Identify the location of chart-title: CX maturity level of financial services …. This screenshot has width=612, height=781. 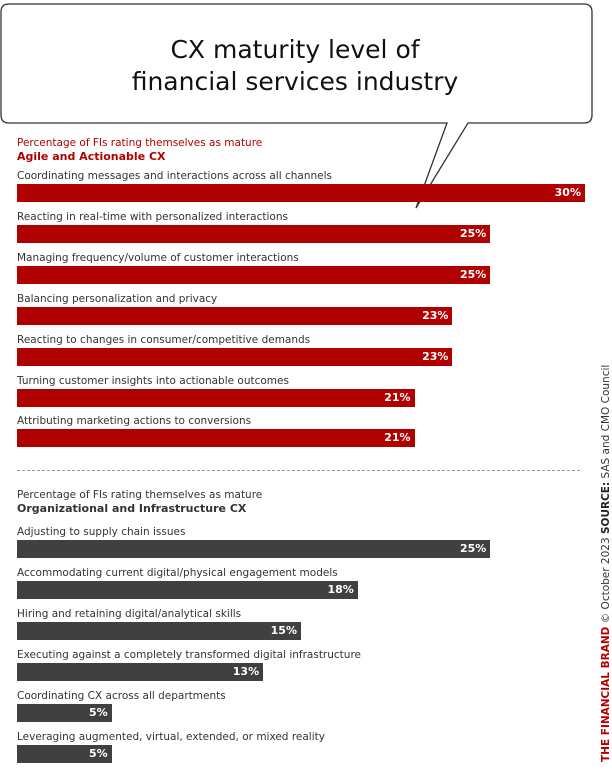
(295, 66).